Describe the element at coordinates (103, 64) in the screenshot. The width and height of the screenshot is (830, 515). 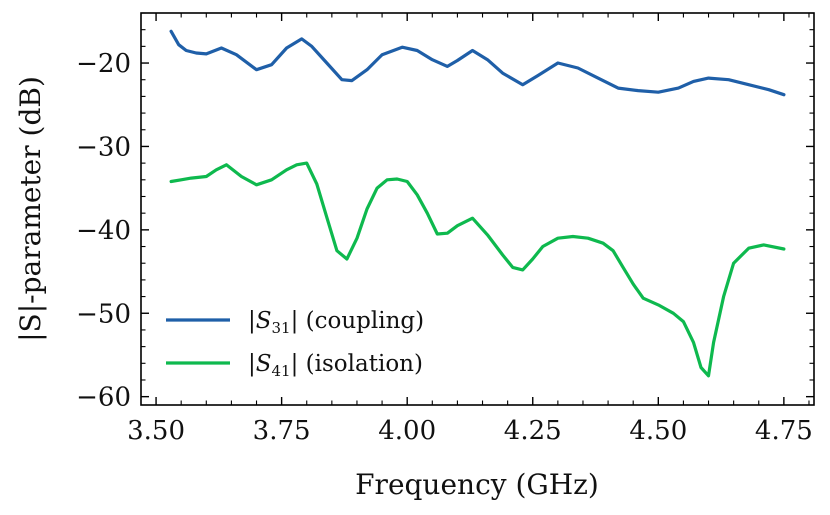
I see `y-tick-label: −20` at that location.